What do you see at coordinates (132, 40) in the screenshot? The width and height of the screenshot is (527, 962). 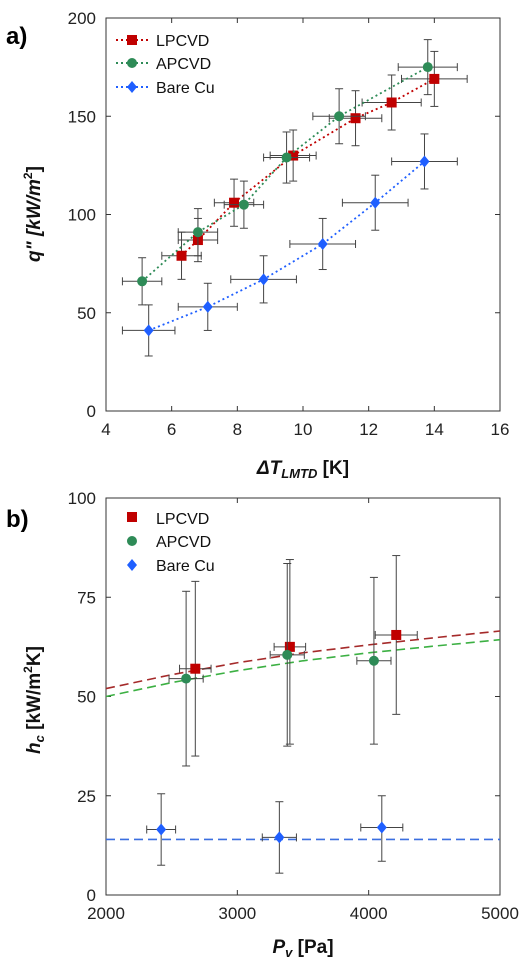 I see `legend-a-lpcvd-marker` at bounding box center [132, 40].